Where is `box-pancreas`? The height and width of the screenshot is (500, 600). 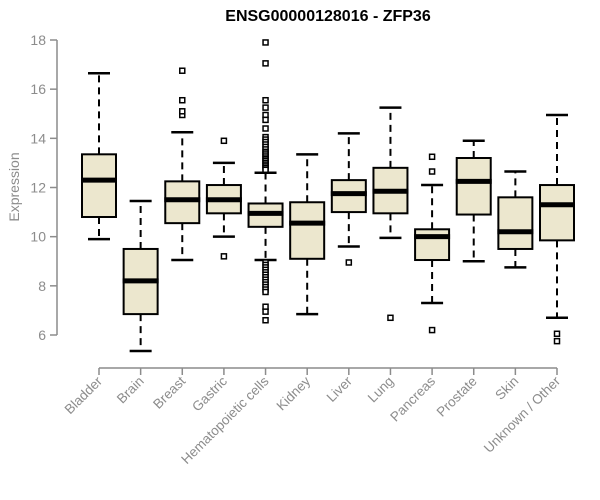
box-pancreas is located at coordinates (432, 243).